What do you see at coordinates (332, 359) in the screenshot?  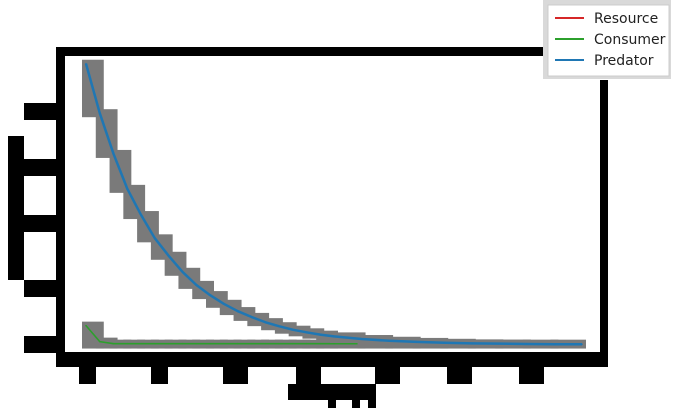 I see `frame-bottom` at bounding box center [332, 359].